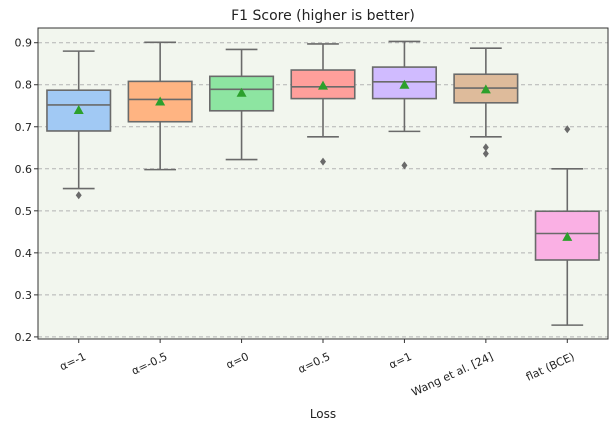  What do you see at coordinates (314, 363) in the screenshot?
I see `x-tick-label: α=0.5` at bounding box center [314, 363].